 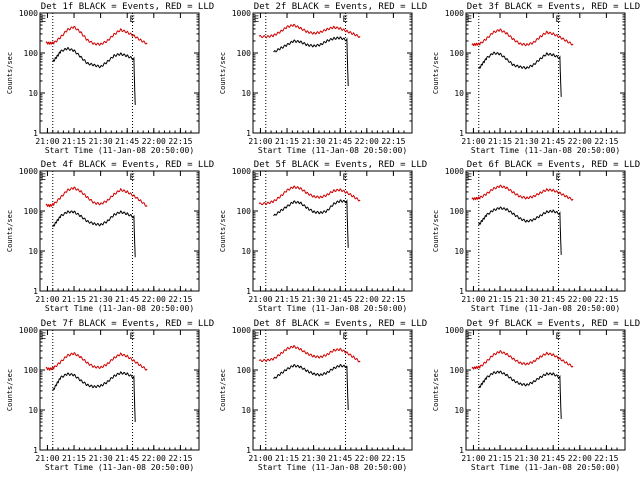 I want to click on plot-title: Det 2f BLACK = Events, RED = LLD, so click(x=340, y=7).